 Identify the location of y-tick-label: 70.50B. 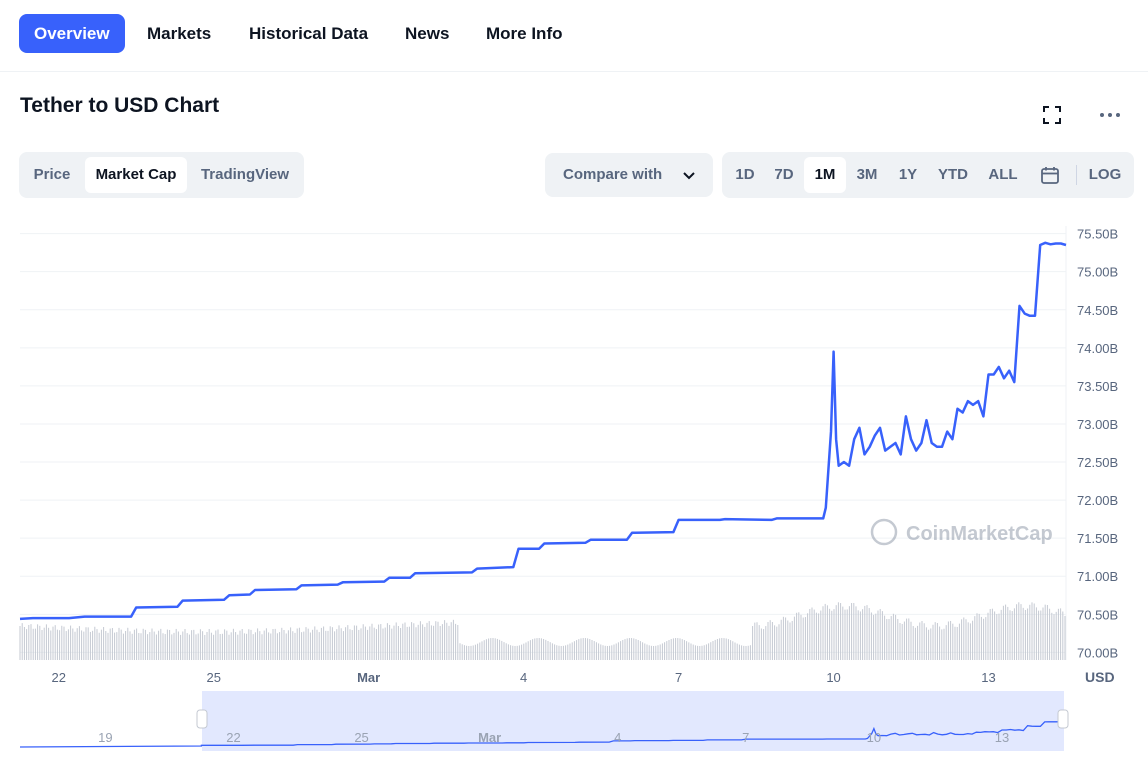
(1097, 614).